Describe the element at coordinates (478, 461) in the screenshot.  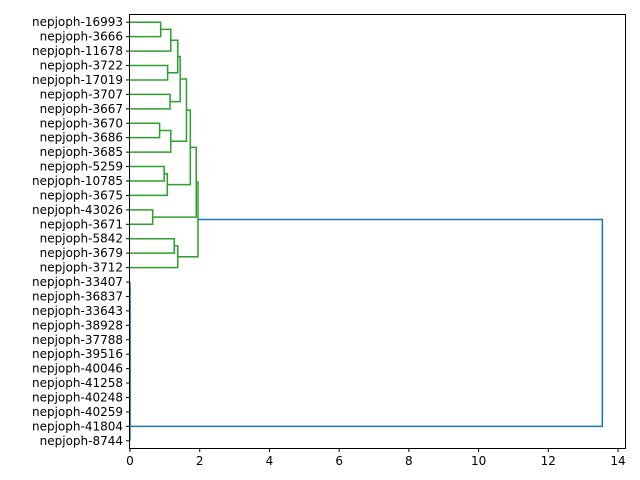
I see `x-tick-label: 10` at that location.